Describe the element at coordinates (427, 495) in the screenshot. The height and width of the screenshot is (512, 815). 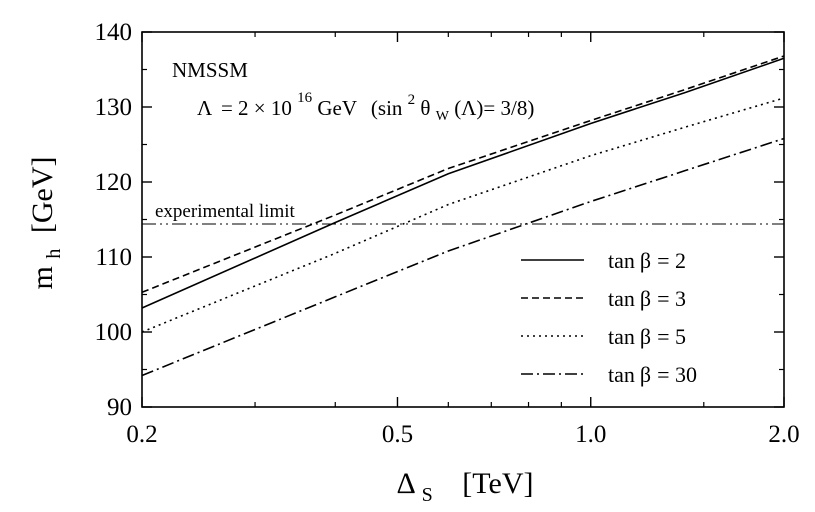
I see `x-axis-sub: S` at that location.